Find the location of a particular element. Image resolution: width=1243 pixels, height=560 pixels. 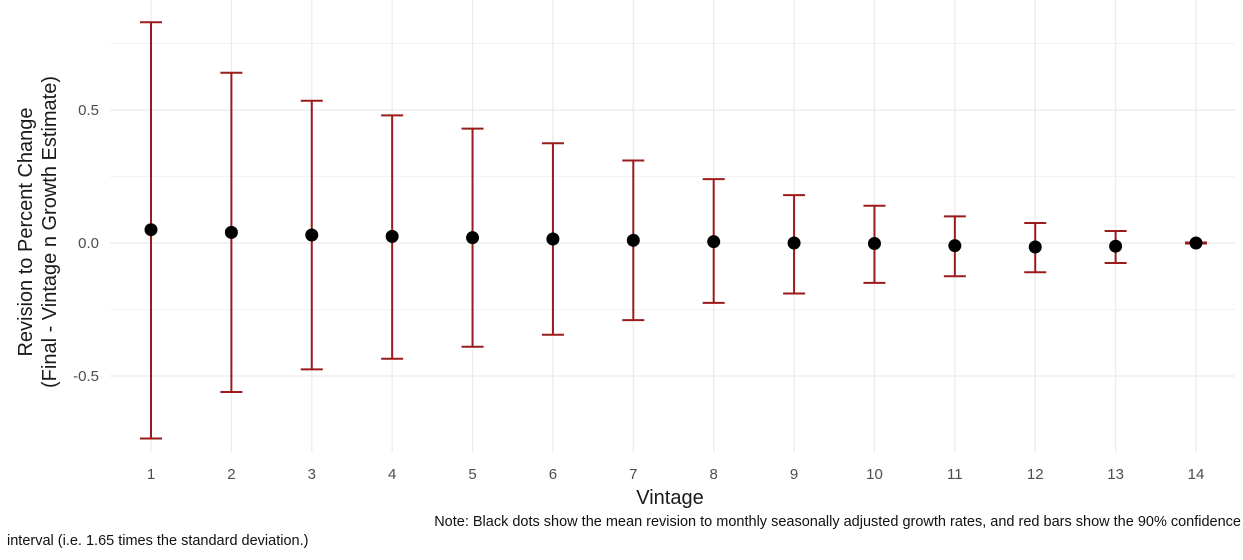

y-axis-label-line1: Revision to Percent Change is located at coordinates (26, 231).